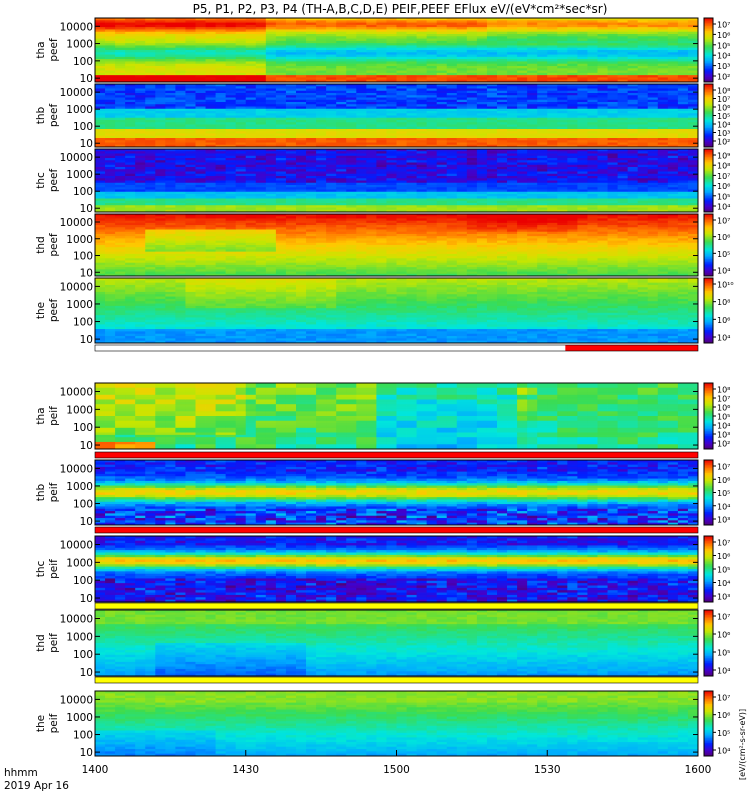  What do you see at coordinates (723, 108) in the screenshot?
I see `colorbar-tick-label: 10⁶` at bounding box center [723, 108].